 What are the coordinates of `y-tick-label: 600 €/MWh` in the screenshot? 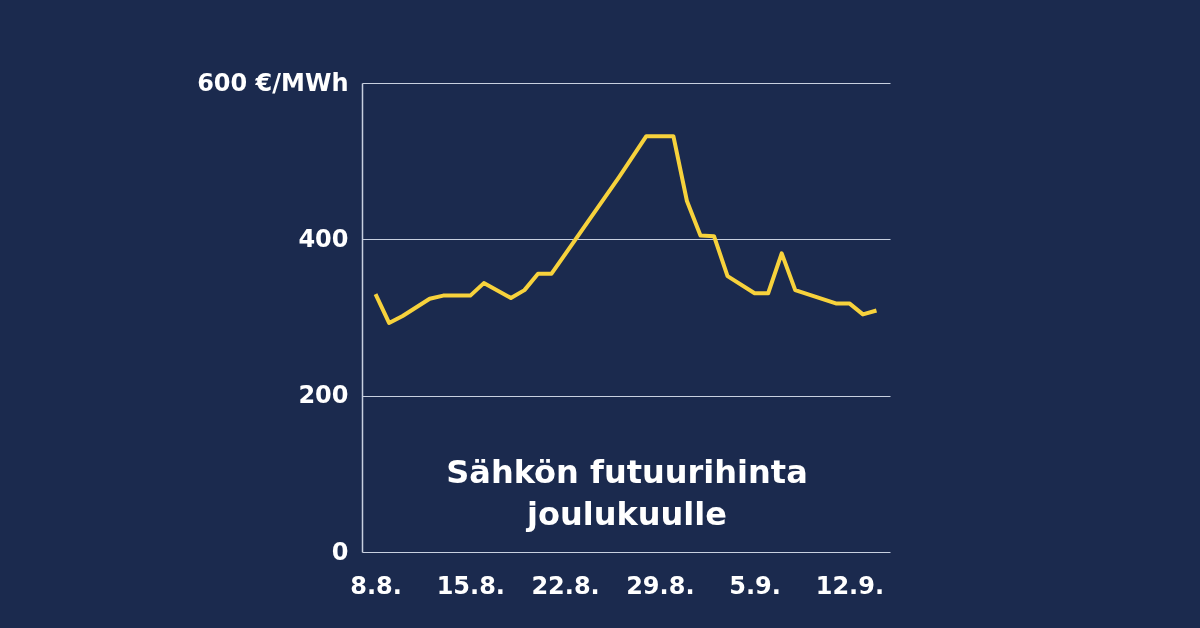 It's located at (273, 82).